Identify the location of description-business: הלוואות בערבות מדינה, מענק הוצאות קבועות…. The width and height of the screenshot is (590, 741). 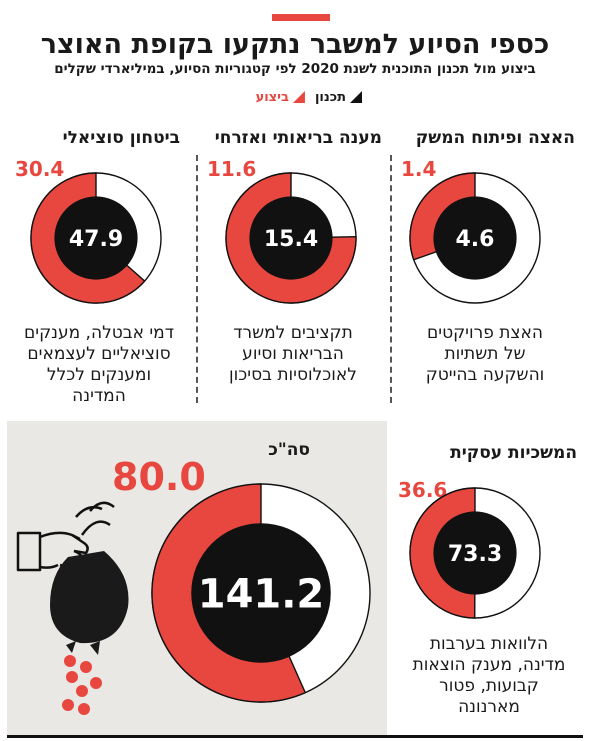
(489, 676).